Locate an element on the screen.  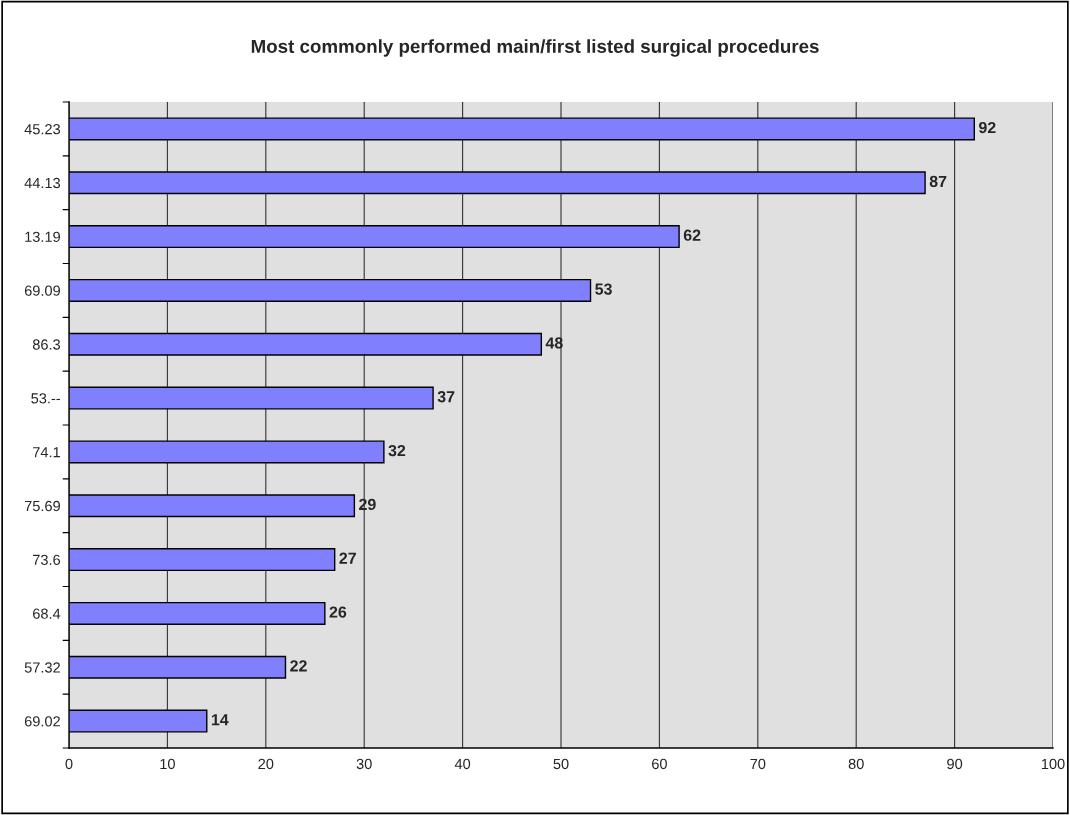
data-label: 26 is located at coordinates (338, 612).